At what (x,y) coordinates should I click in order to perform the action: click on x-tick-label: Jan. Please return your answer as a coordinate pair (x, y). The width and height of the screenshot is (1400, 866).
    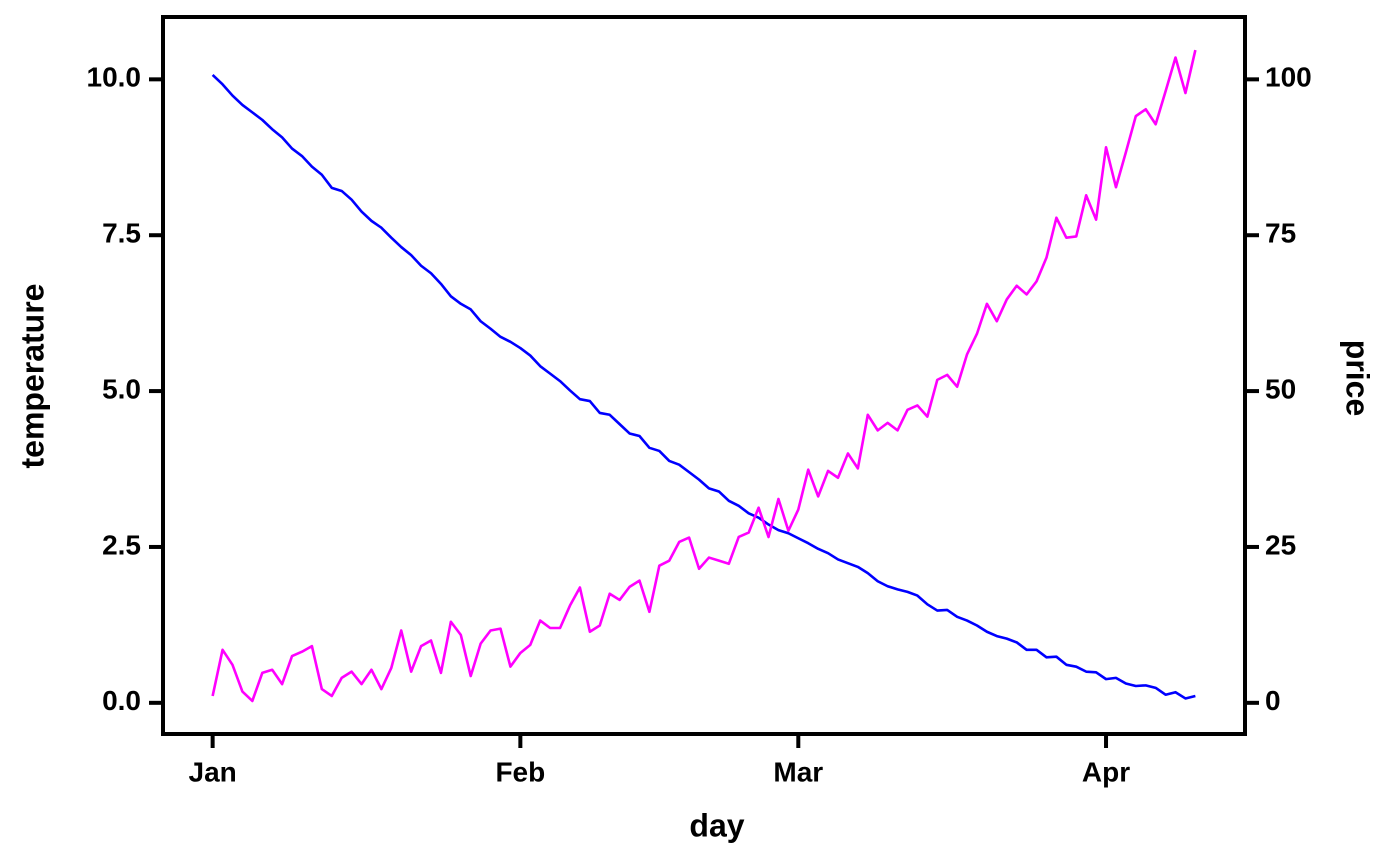
    Looking at the image, I should click on (213, 771).